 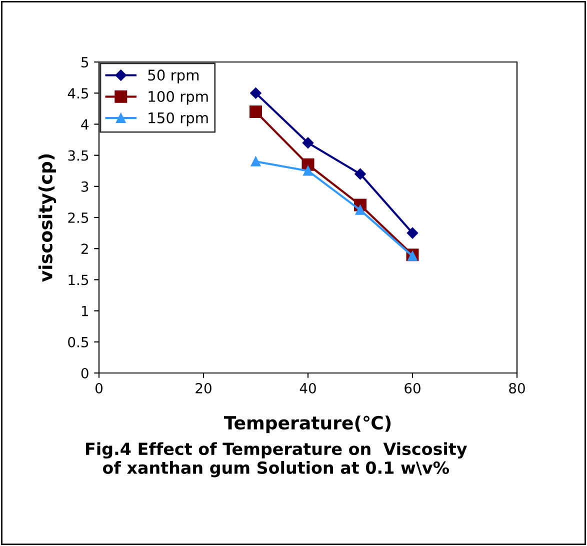 What do you see at coordinates (84, 124) in the screenshot?
I see `y-tick-label: 4` at bounding box center [84, 124].